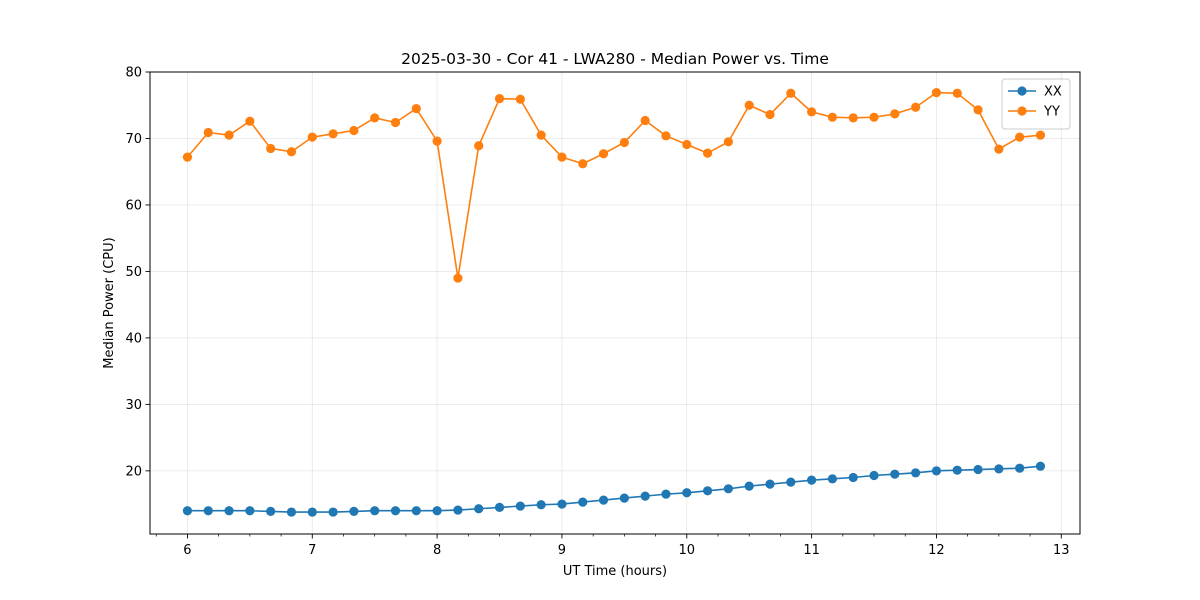 This screenshot has width=1200, height=600. I want to click on legend-label: XX, so click(1053, 92).